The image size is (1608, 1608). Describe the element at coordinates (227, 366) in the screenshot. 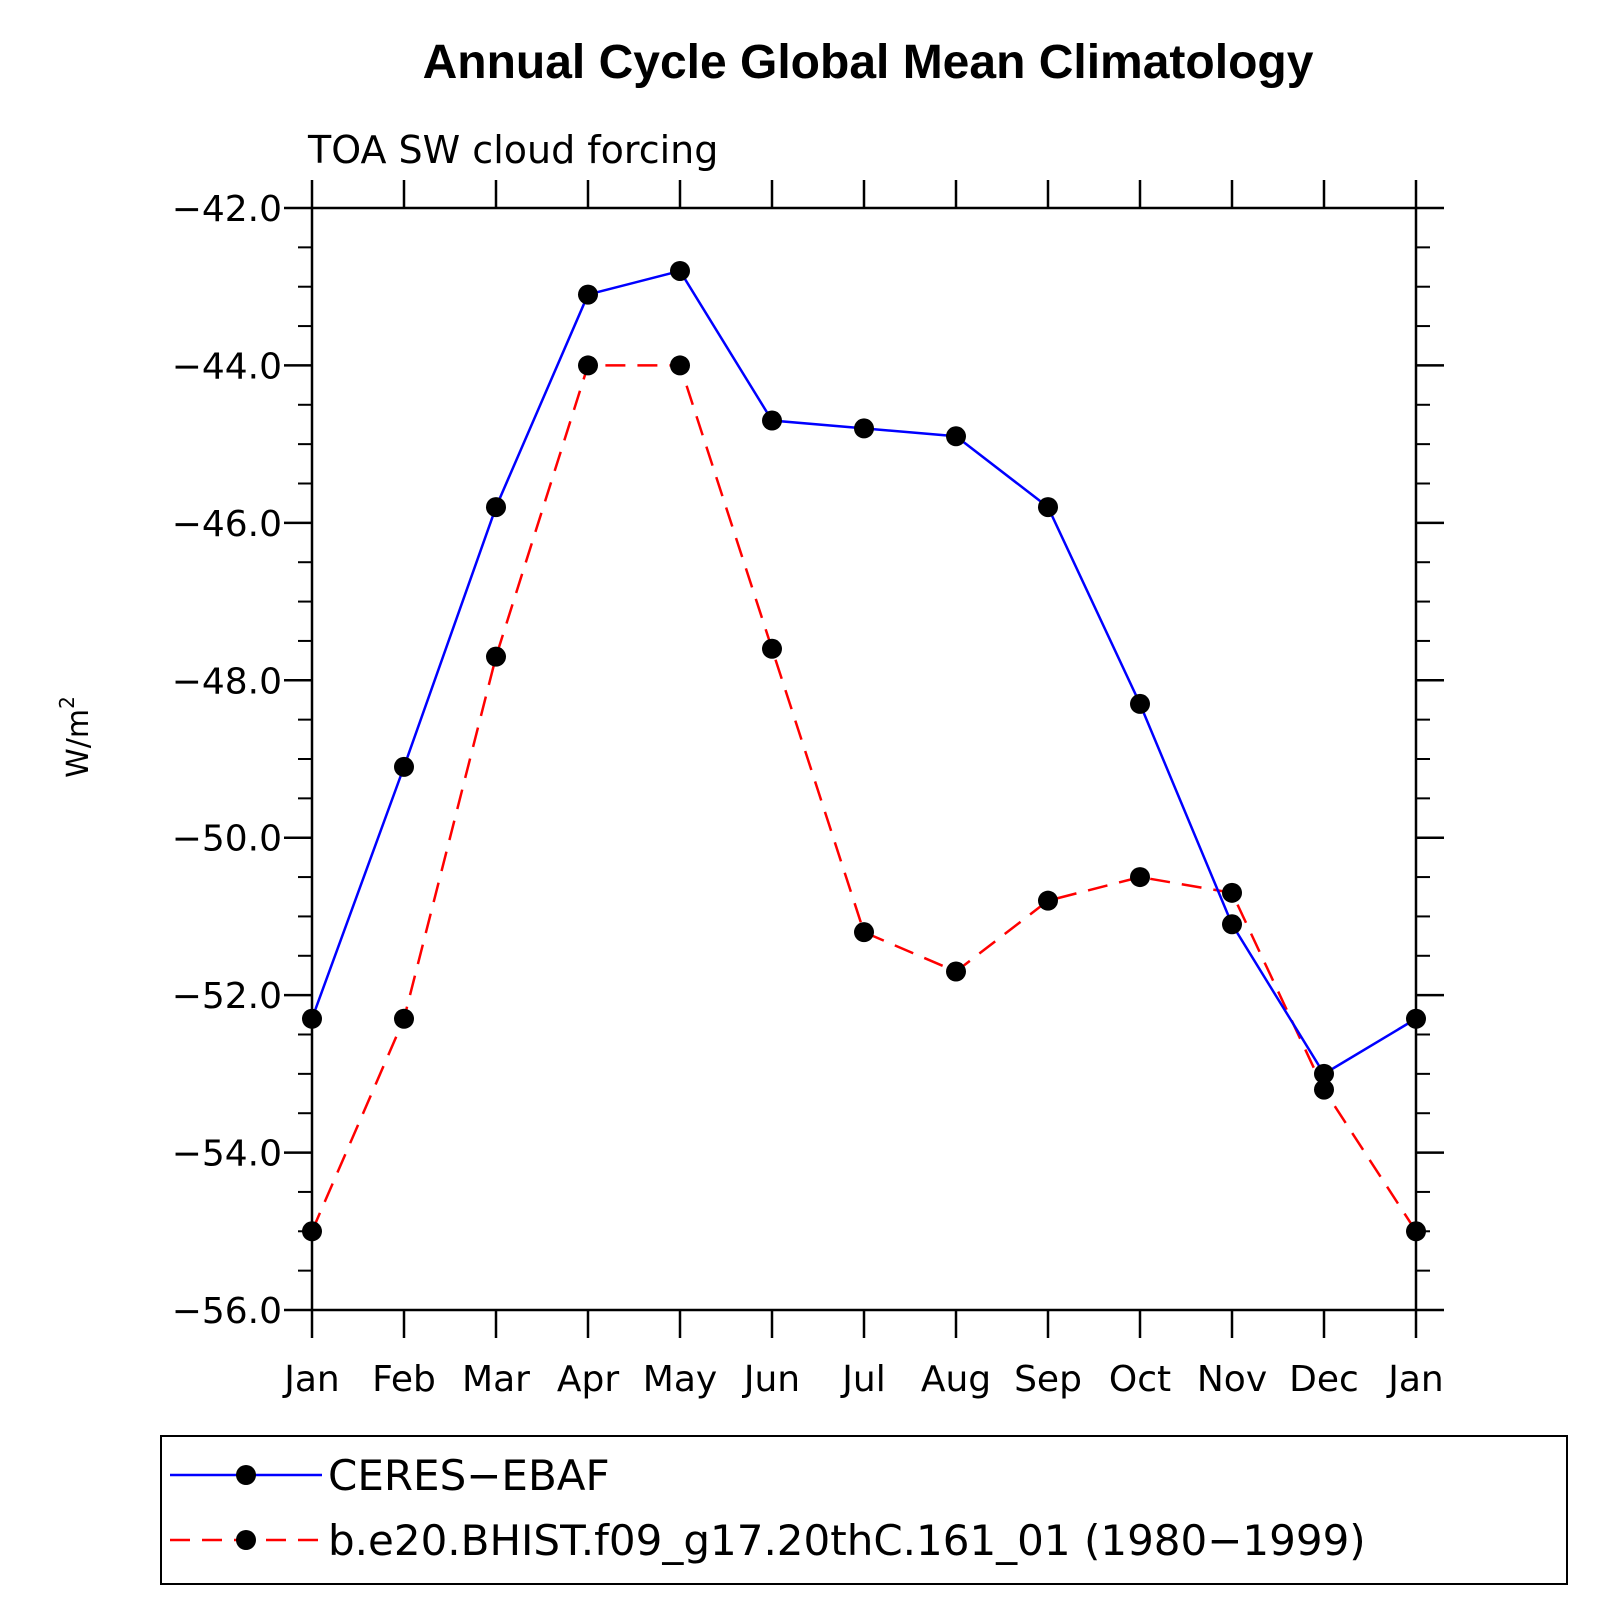

I see `y-tick-label: −44.0` at that location.